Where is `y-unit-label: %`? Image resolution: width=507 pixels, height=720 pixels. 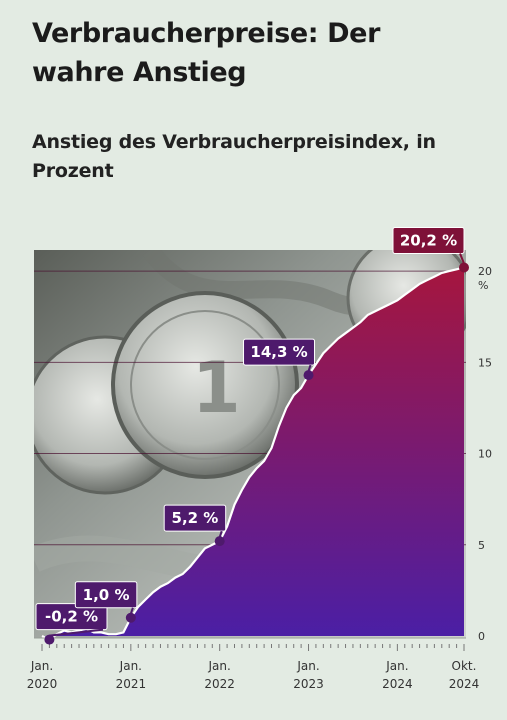 y-unit-label: % is located at coordinates (483, 285).